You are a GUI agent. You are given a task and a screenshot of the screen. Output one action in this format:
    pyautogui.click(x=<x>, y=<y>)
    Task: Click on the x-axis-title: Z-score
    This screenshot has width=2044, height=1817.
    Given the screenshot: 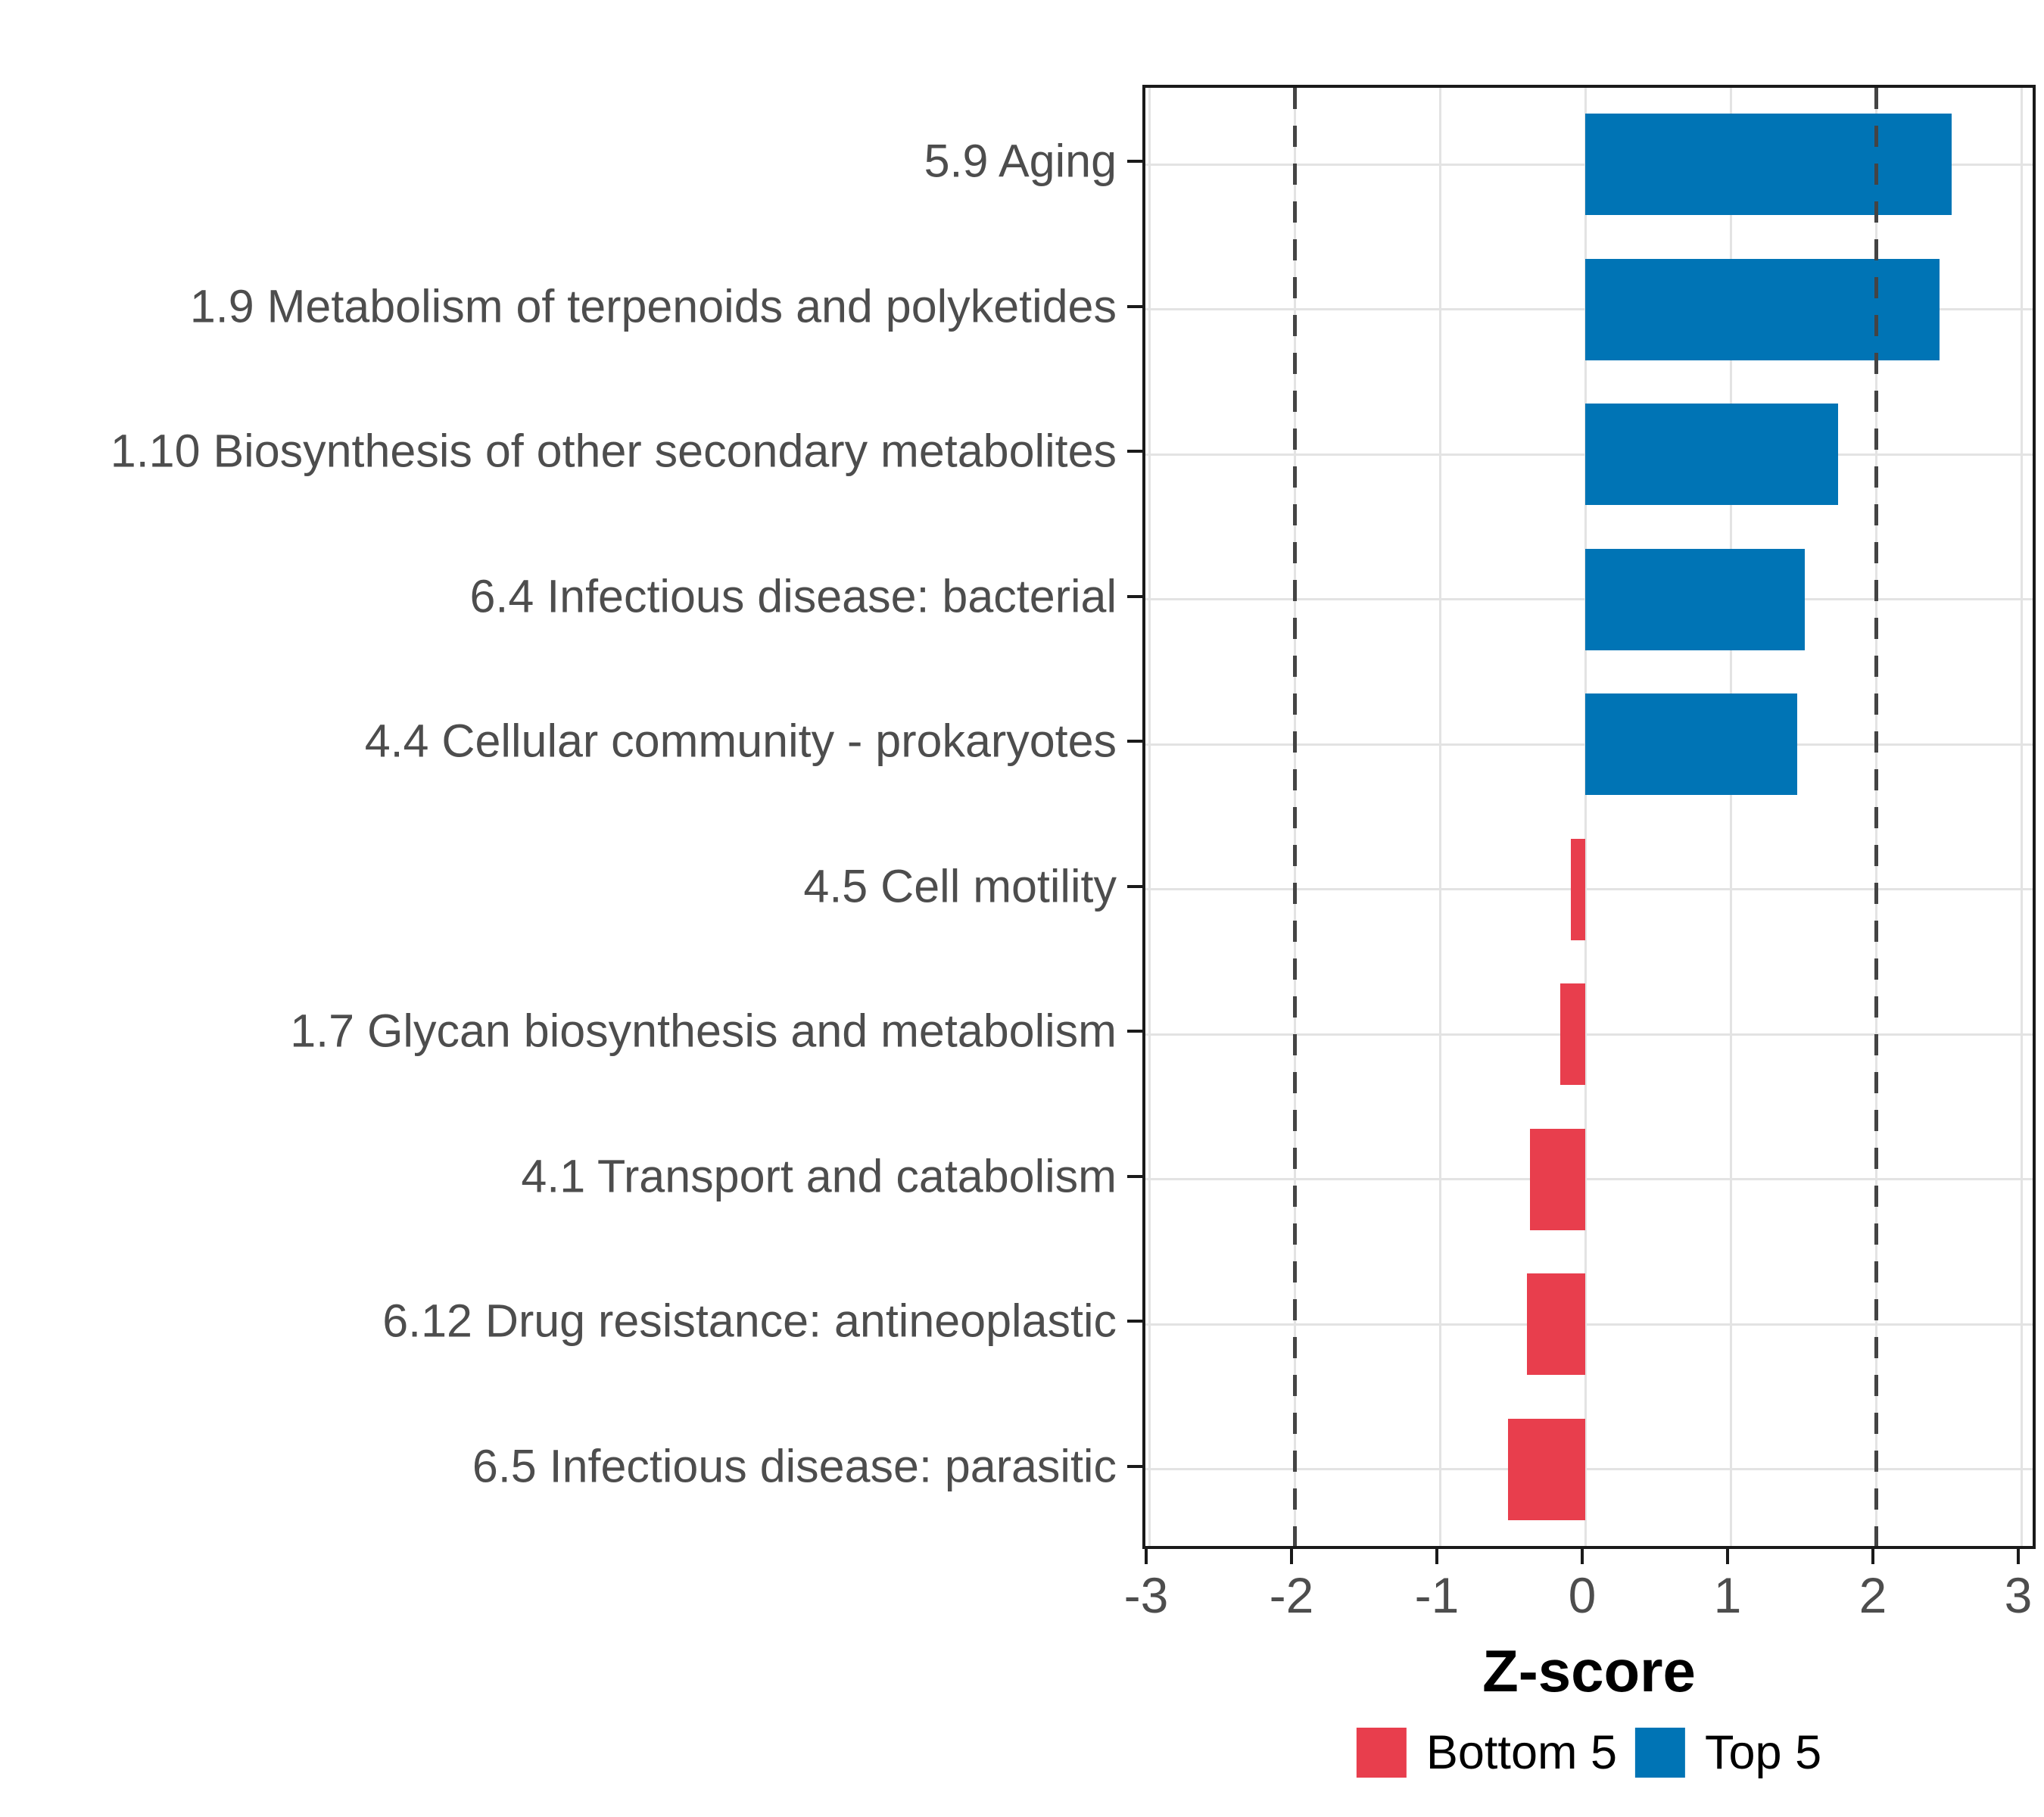 What is the action you would take?
    pyautogui.click(x=1589, y=1671)
    